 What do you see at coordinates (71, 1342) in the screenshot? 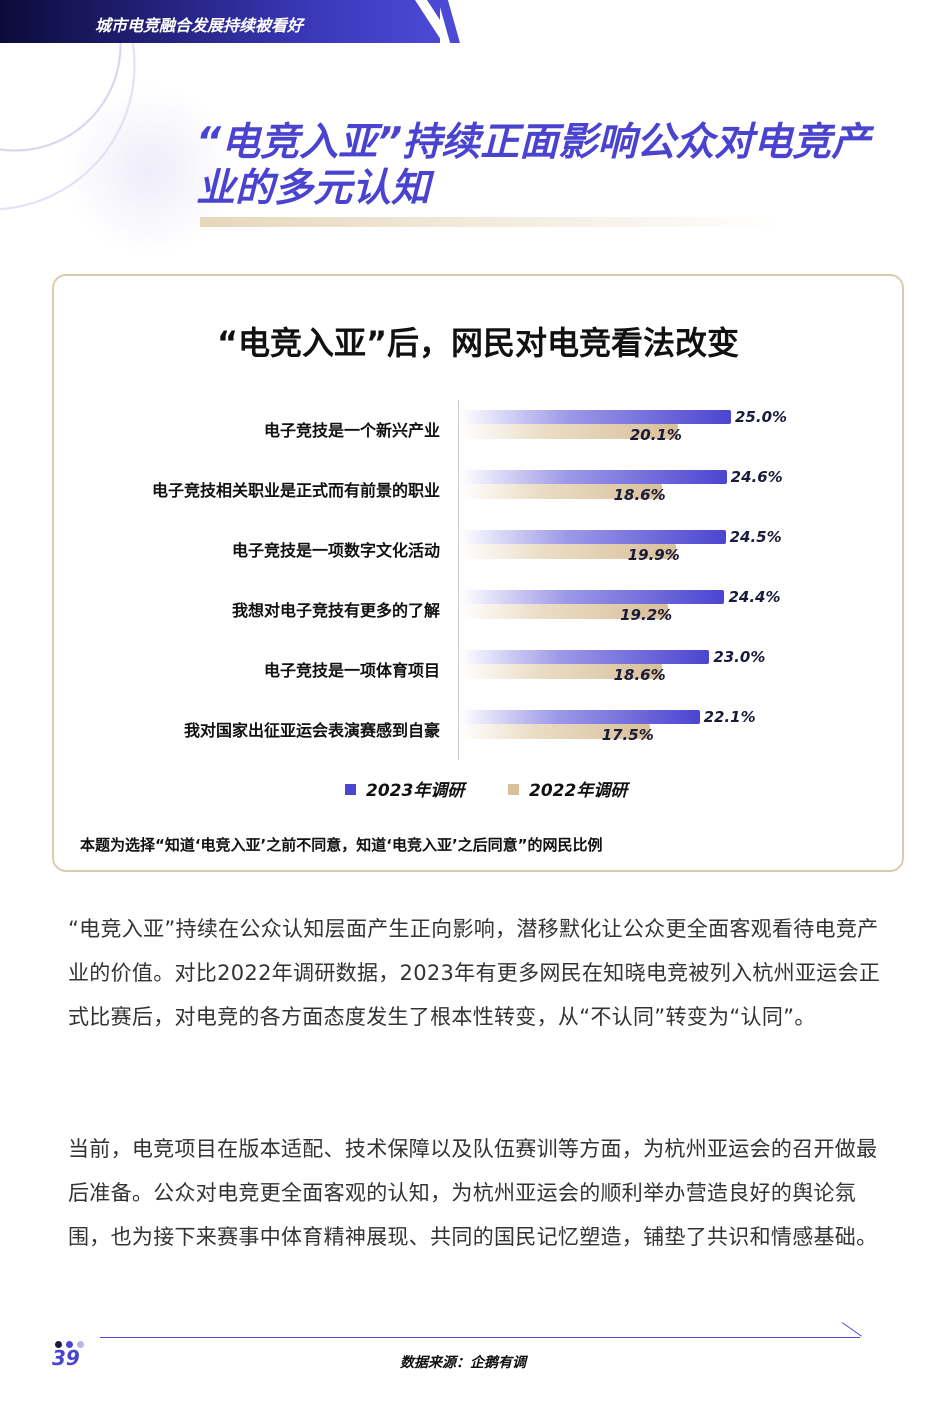
I see `decor-dots` at bounding box center [71, 1342].